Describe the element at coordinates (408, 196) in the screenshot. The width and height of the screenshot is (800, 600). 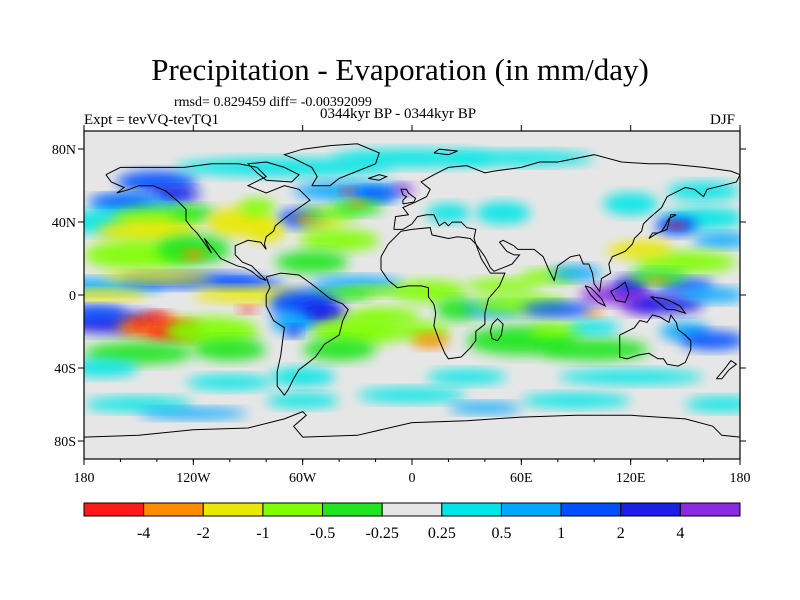
I see `coastline-uk` at that location.